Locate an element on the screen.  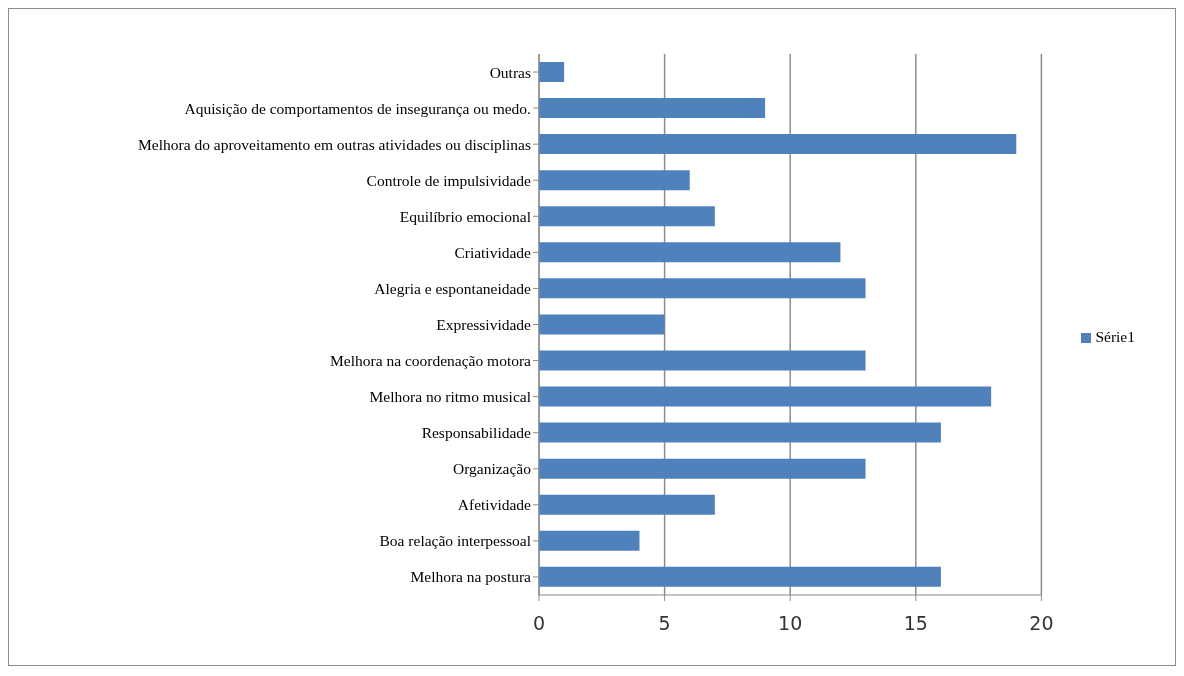
y-tick-label: Criatividade is located at coordinates (493, 252).